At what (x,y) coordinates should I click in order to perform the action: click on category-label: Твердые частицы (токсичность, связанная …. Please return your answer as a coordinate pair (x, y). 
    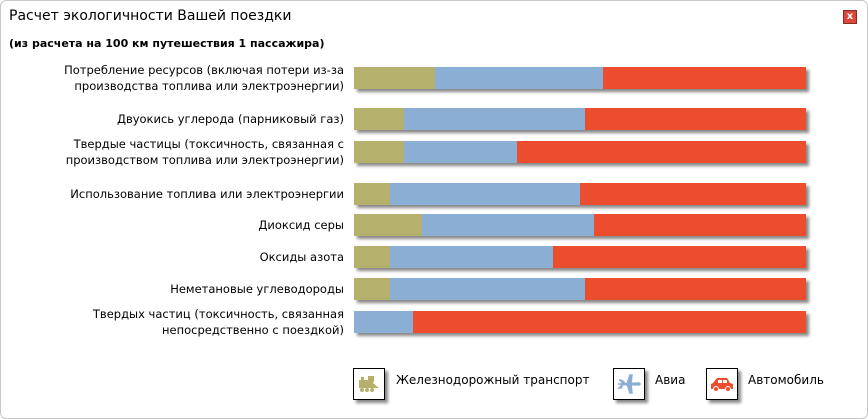
    Looking at the image, I should click on (204, 152).